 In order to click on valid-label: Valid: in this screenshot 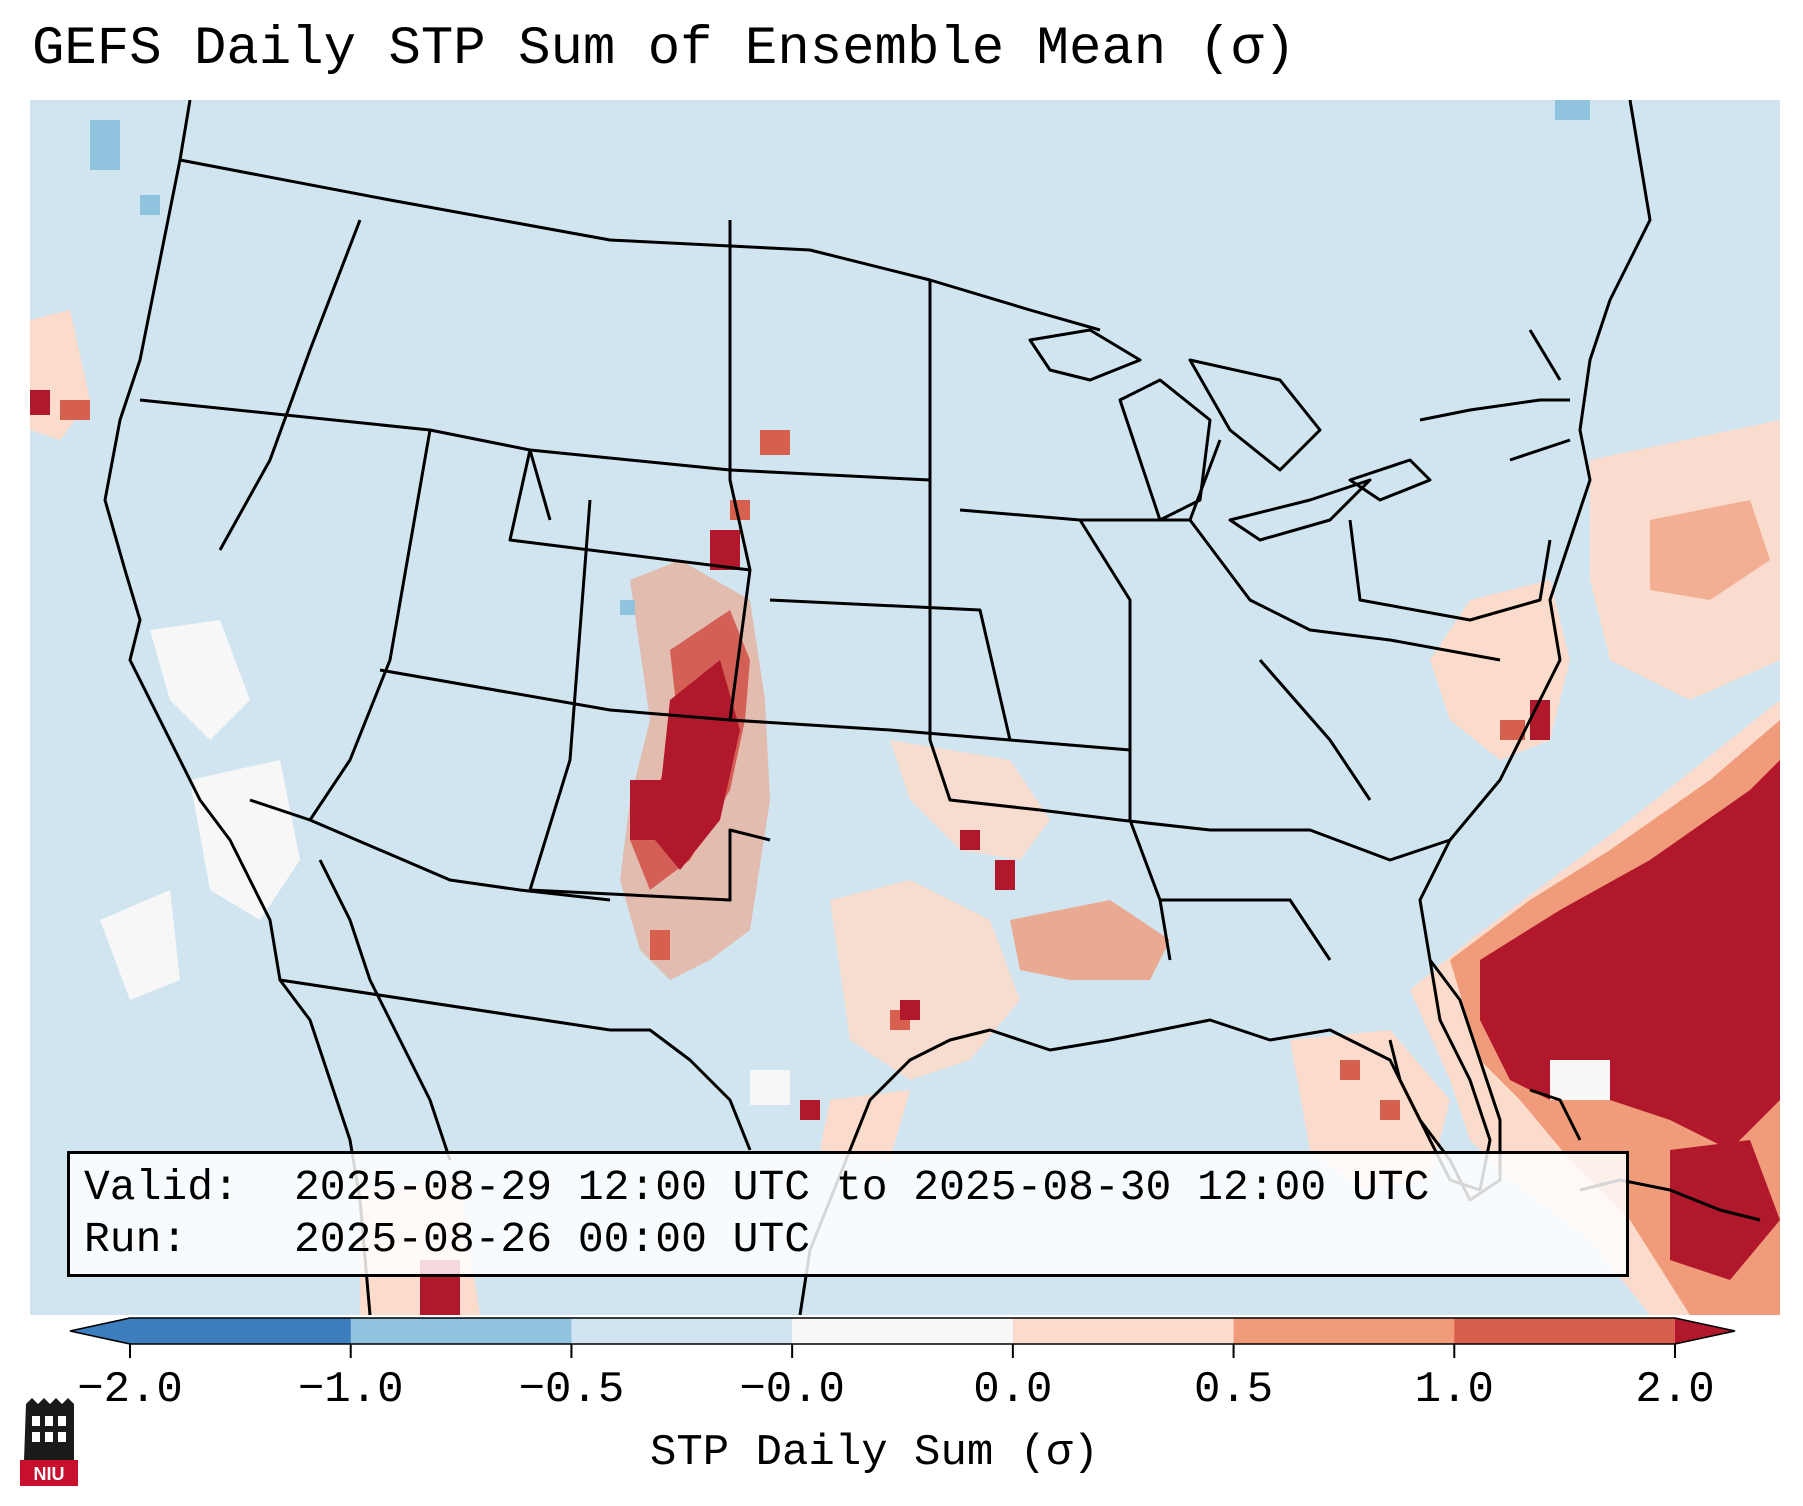, I will do `click(161, 1187)`.